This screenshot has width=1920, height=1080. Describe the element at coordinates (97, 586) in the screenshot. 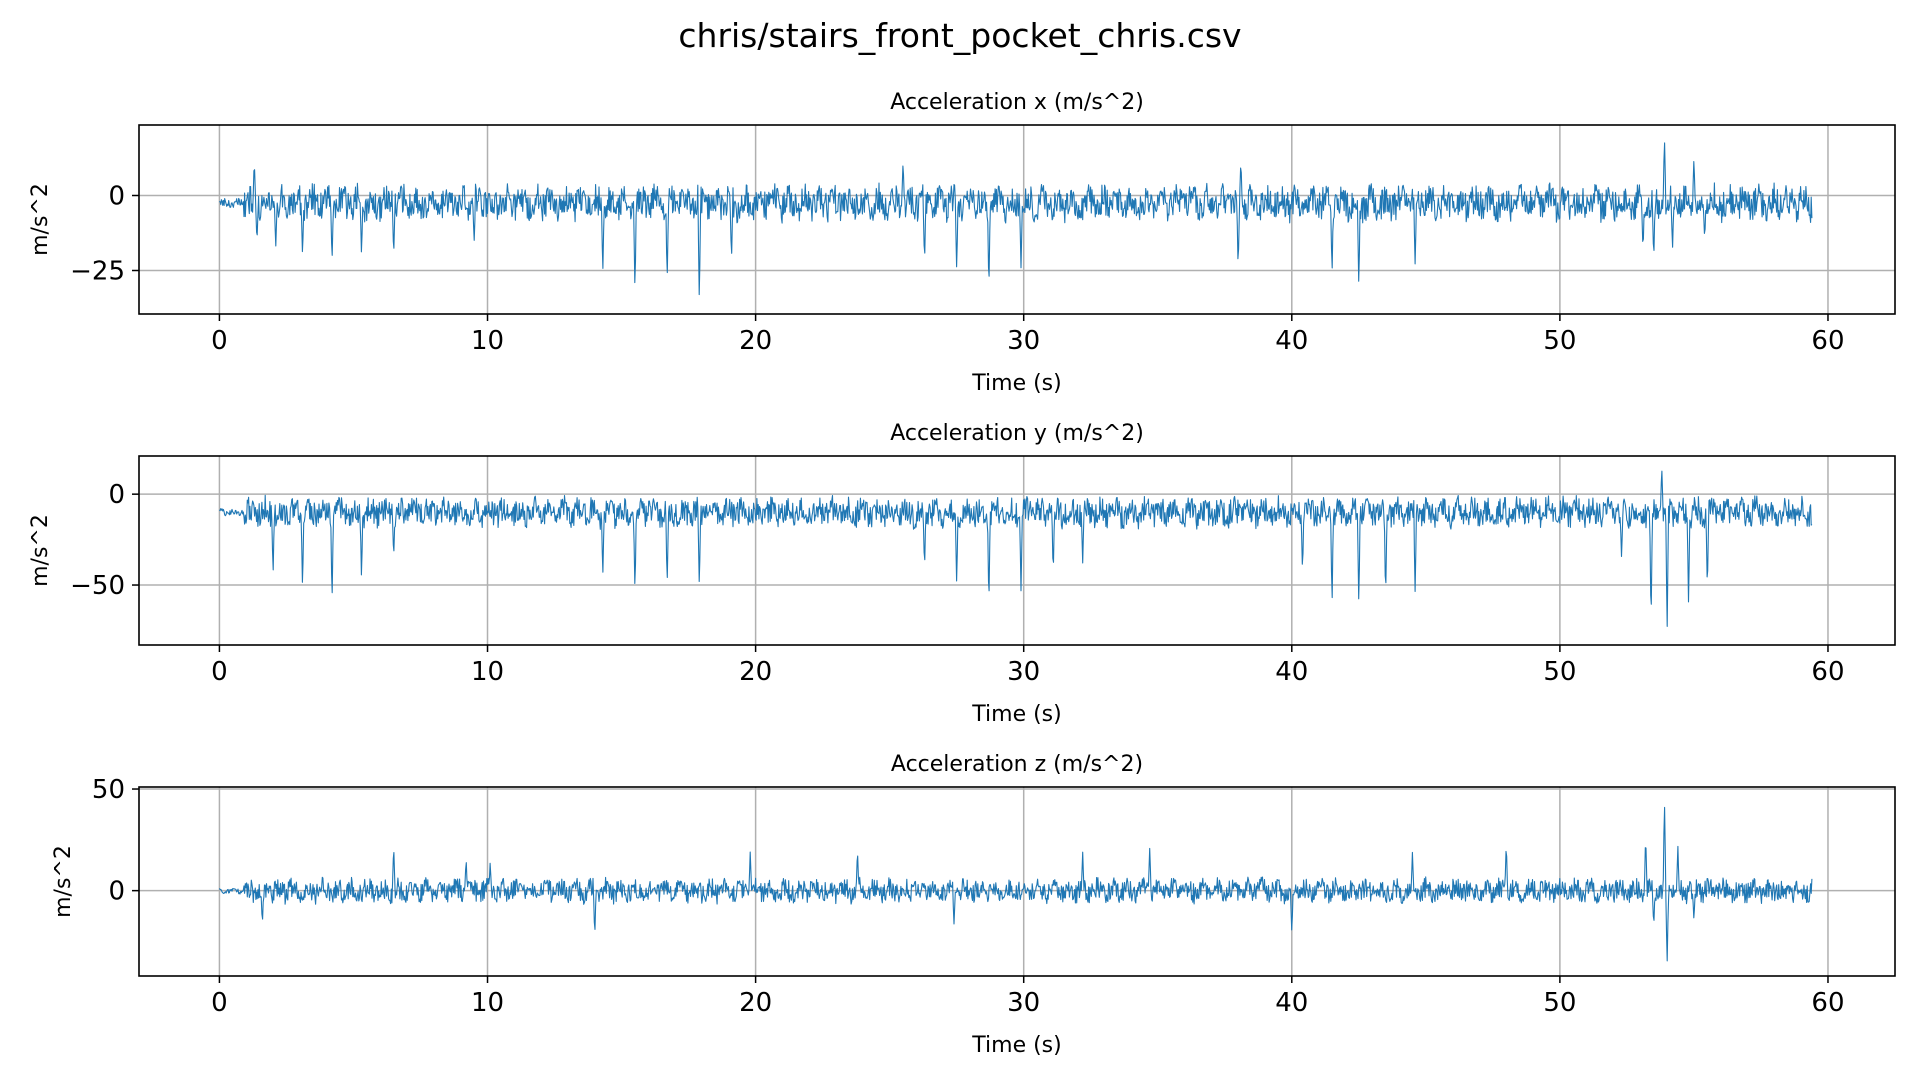

I see `y-tick-label: −50` at that location.